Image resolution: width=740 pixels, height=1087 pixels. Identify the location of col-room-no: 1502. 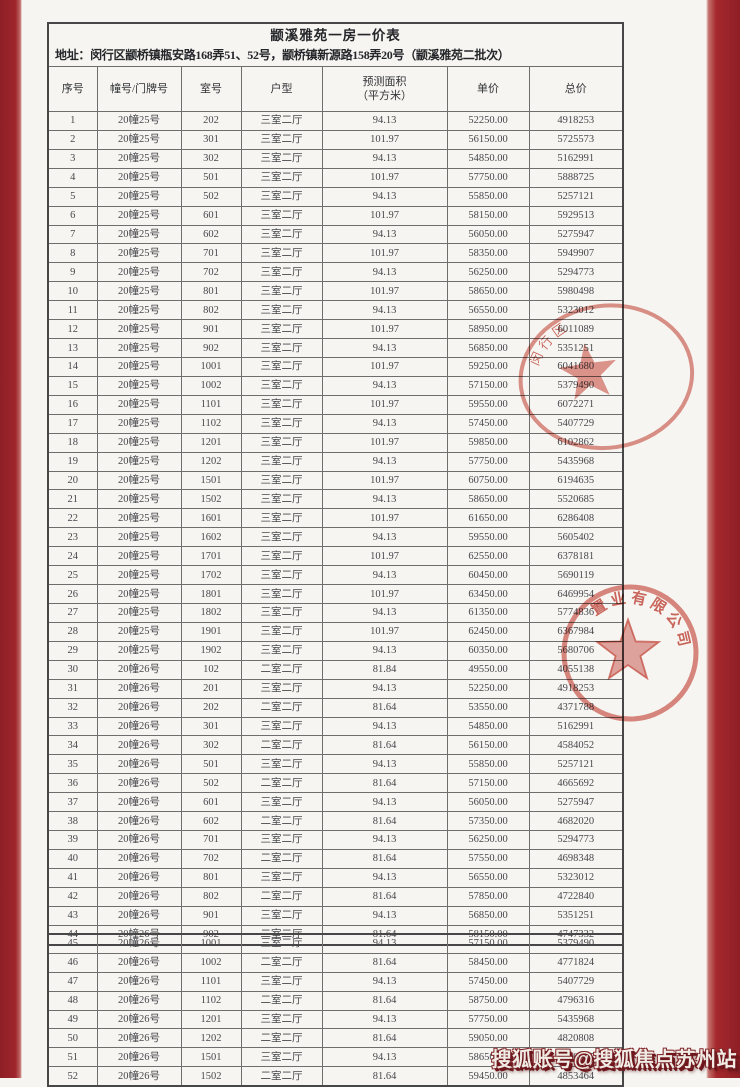
(211, 1076).